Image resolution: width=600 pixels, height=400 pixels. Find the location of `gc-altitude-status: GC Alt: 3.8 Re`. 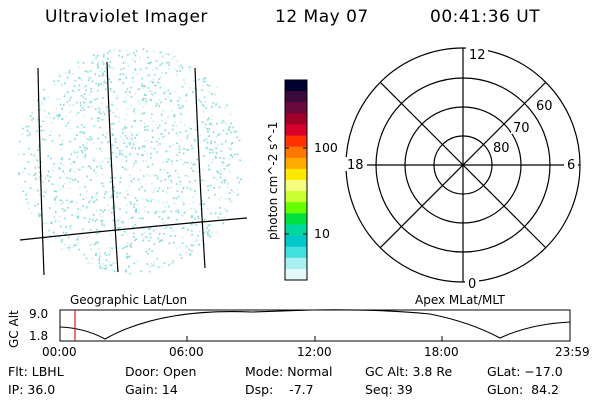

gc-altitude-status: GC Alt: 3.8 Re is located at coordinates (409, 371).